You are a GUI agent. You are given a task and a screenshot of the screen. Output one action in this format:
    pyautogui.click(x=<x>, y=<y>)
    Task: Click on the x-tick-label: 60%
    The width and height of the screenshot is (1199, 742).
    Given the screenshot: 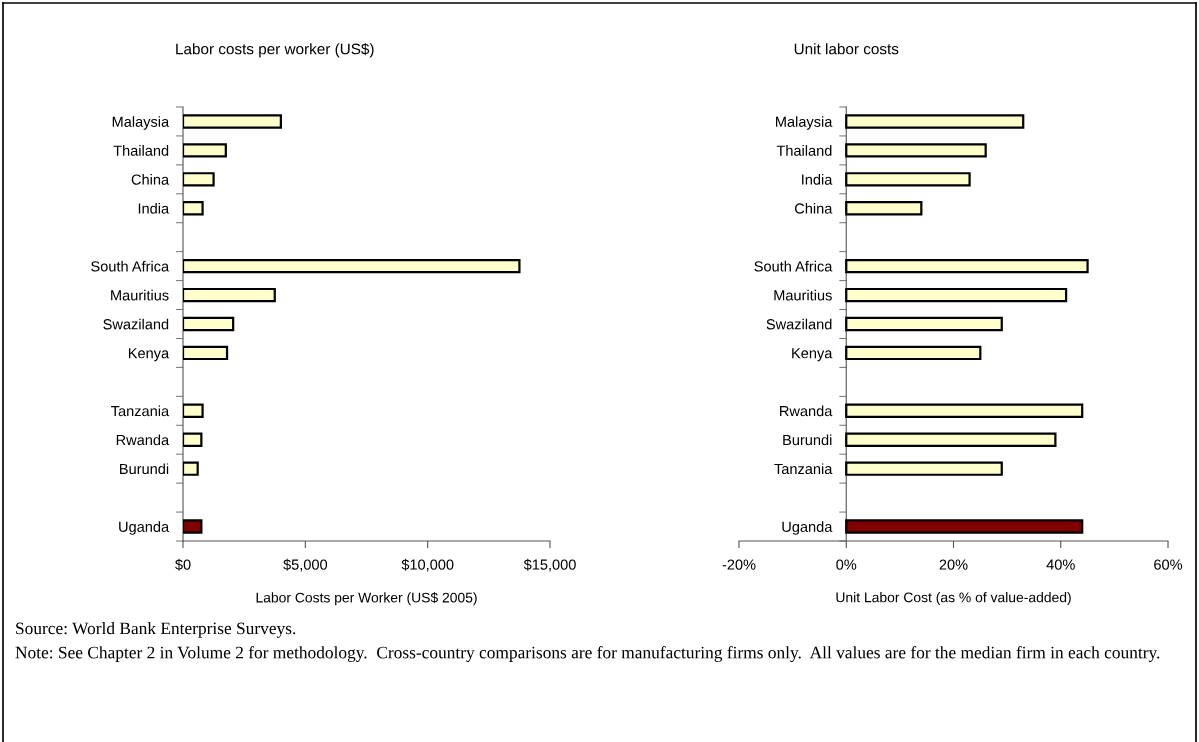 What is the action you would take?
    pyautogui.click(x=1168, y=564)
    